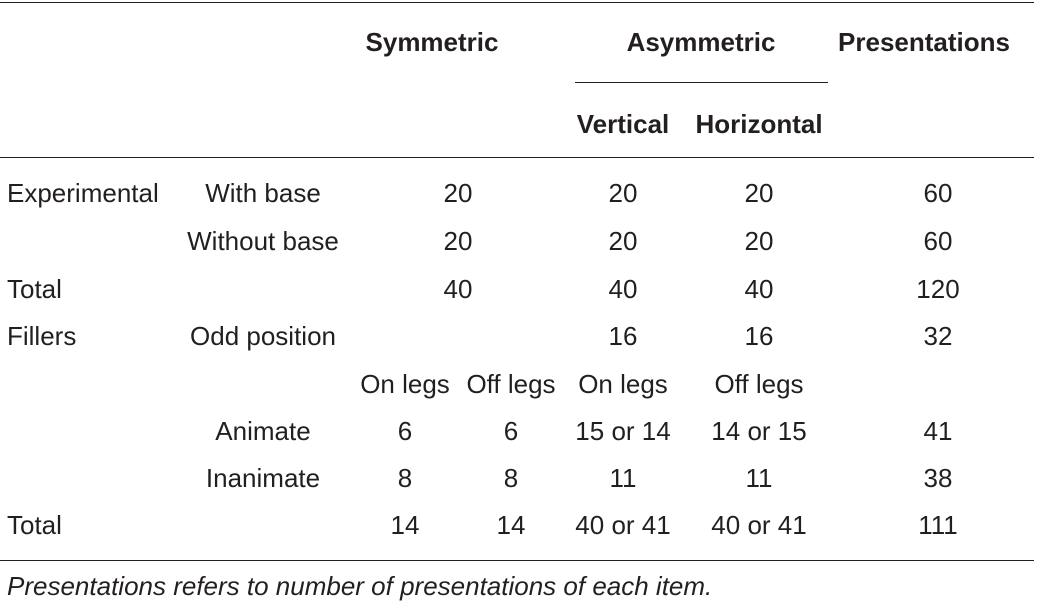 The image size is (1040, 609). I want to click on cell-asym-off: 11, so click(759, 478).